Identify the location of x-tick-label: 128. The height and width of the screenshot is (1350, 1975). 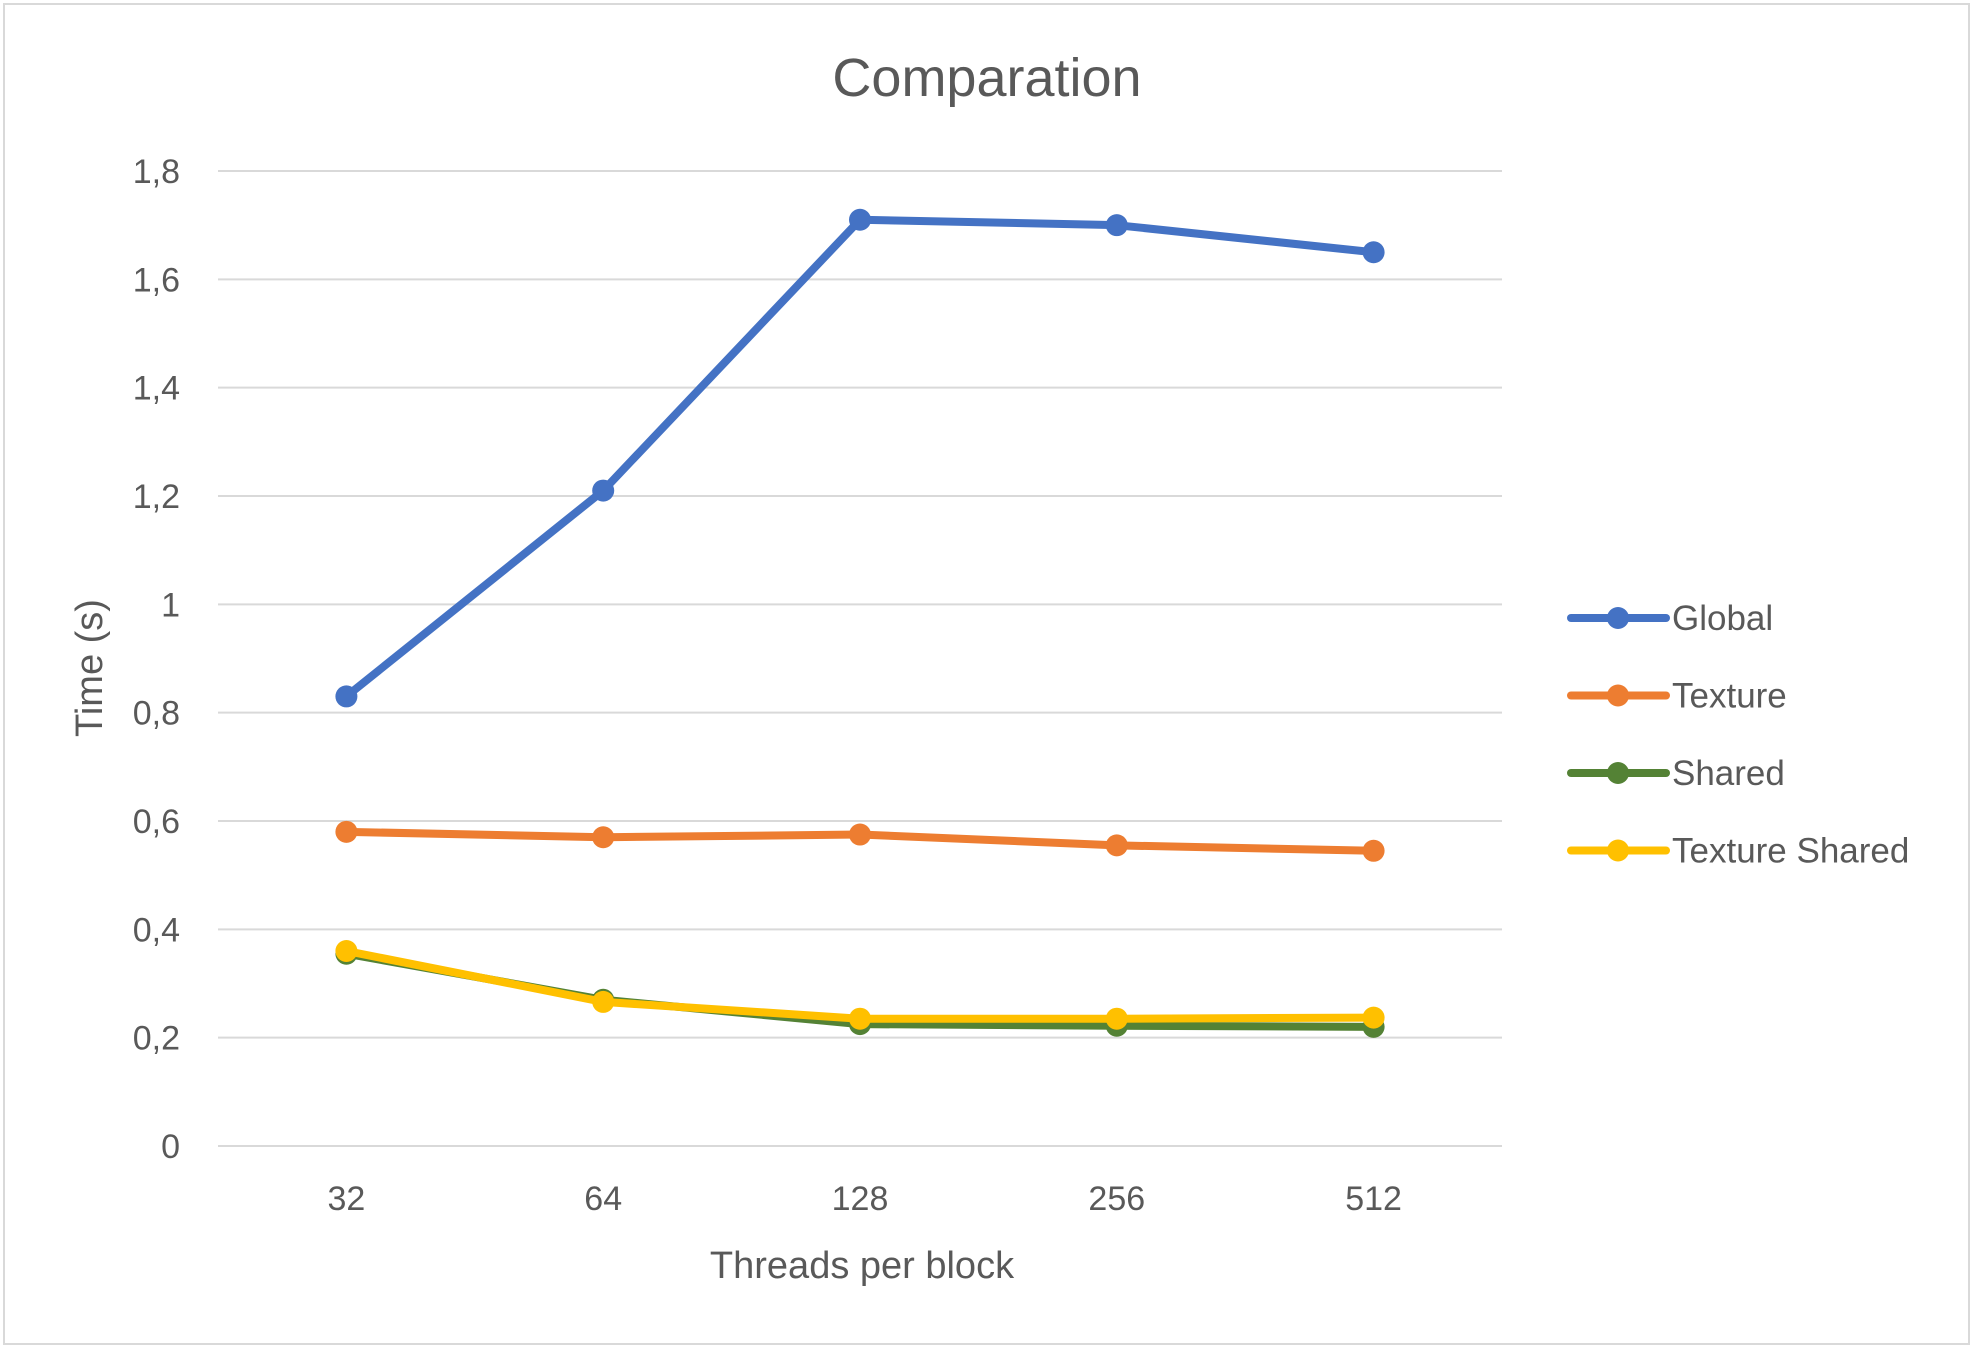
(860, 1199).